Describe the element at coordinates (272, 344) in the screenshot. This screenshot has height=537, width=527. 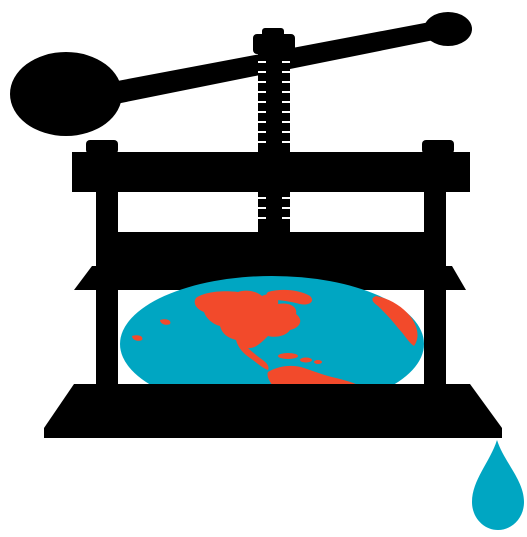
I see `globe-ocean` at that location.